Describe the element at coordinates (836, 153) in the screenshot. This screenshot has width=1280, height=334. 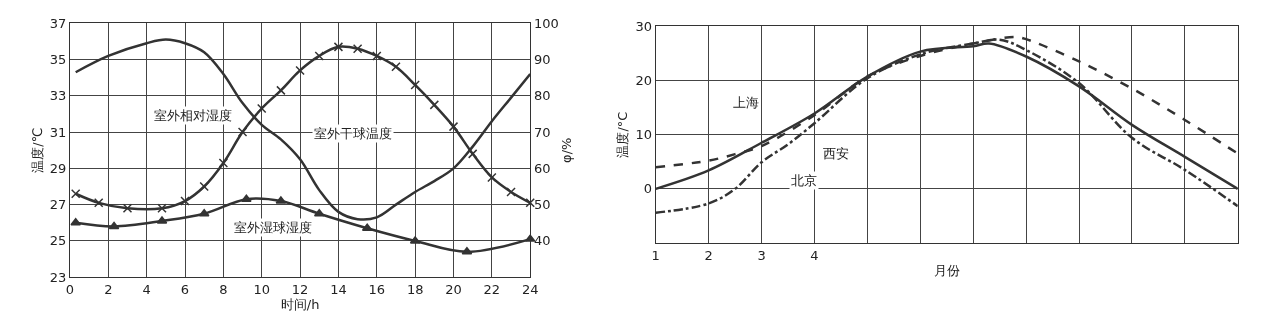
I see `annotation: 西安` at that location.